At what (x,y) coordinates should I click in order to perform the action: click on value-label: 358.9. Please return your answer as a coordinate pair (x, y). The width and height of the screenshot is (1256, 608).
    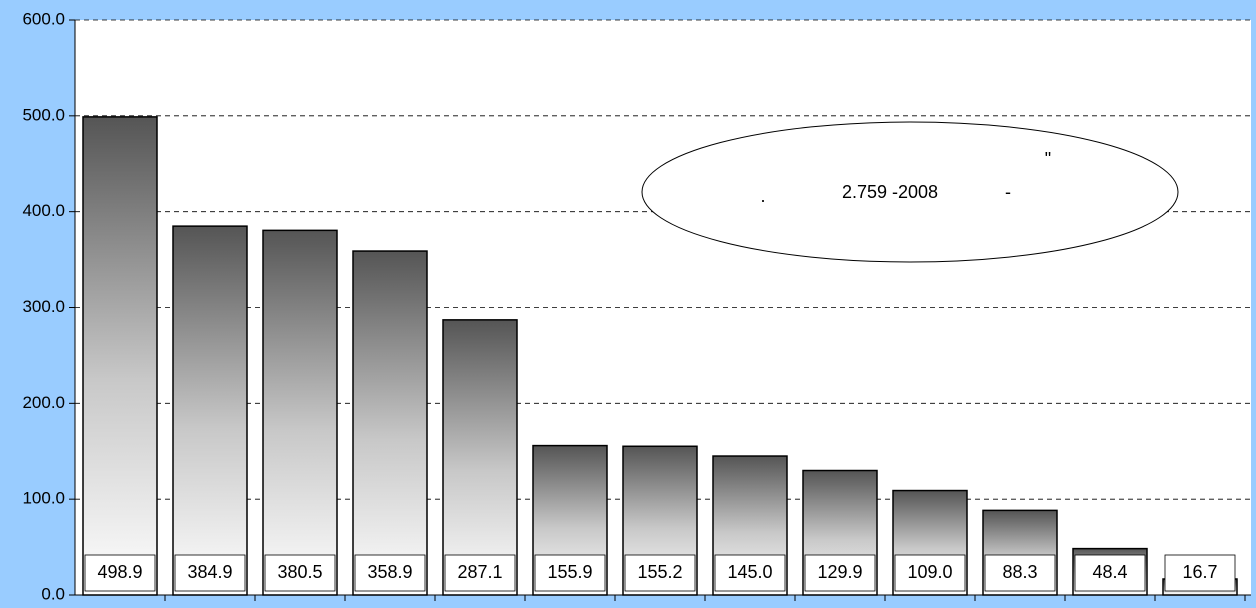
    Looking at the image, I should click on (389, 572).